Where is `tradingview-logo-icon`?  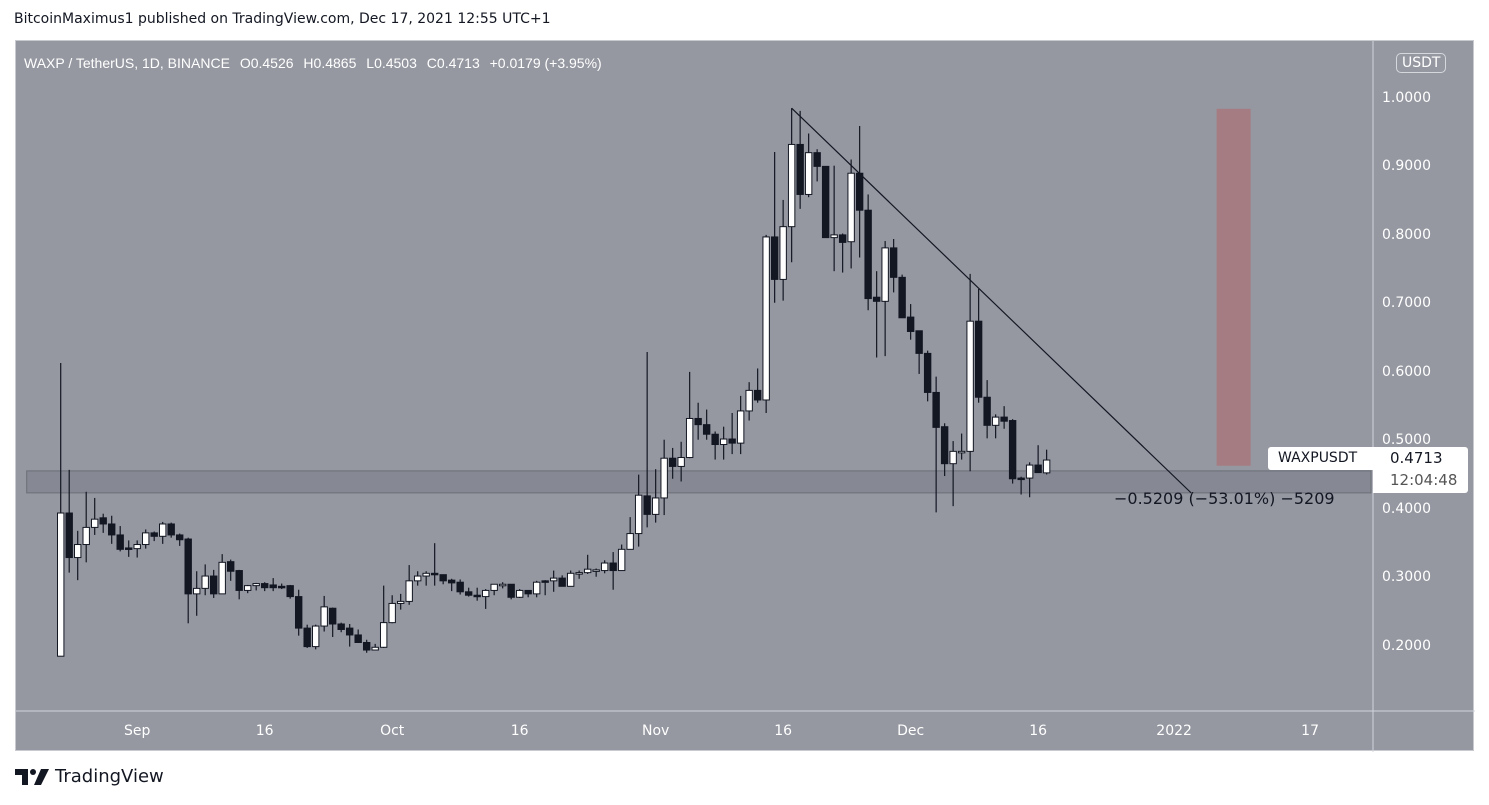
tradingview-logo-icon is located at coordinates (32, 776).